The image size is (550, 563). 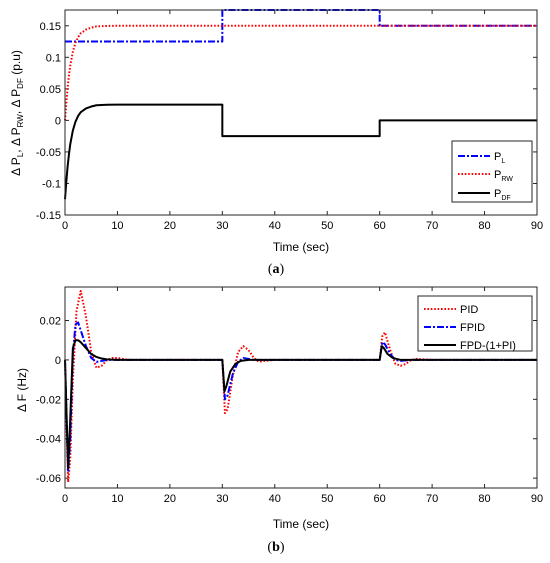 What do you see at coordinates (300, 72) in the screenshot?
I see `series-line-prw` at bounding box center [300, 72].